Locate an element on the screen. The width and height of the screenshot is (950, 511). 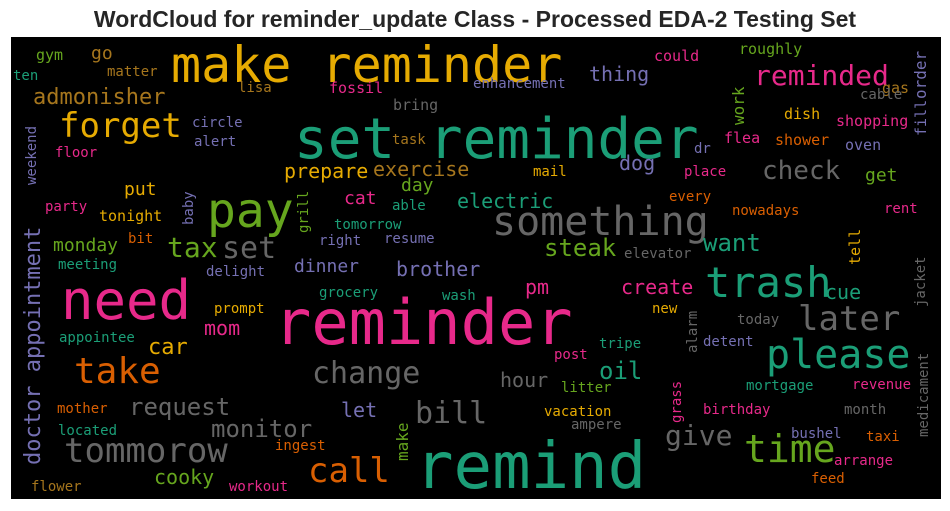
word-litter: litter is located at coordinates (586, 388).